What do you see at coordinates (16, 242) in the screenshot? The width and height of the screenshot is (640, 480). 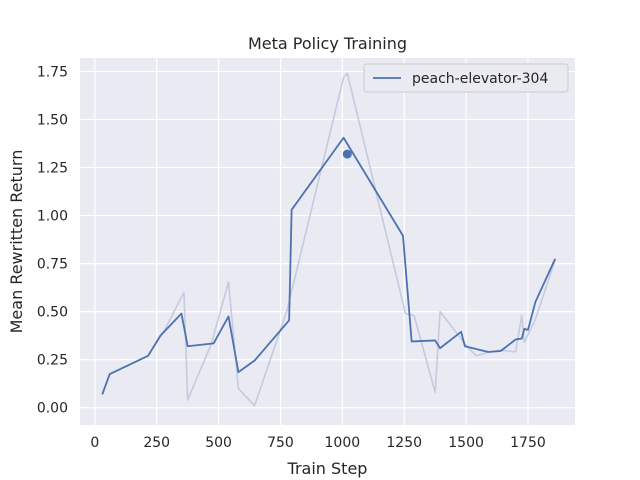 I see `y-axis-label: Mean Rewritten Return` at bounding box center [16, 242].